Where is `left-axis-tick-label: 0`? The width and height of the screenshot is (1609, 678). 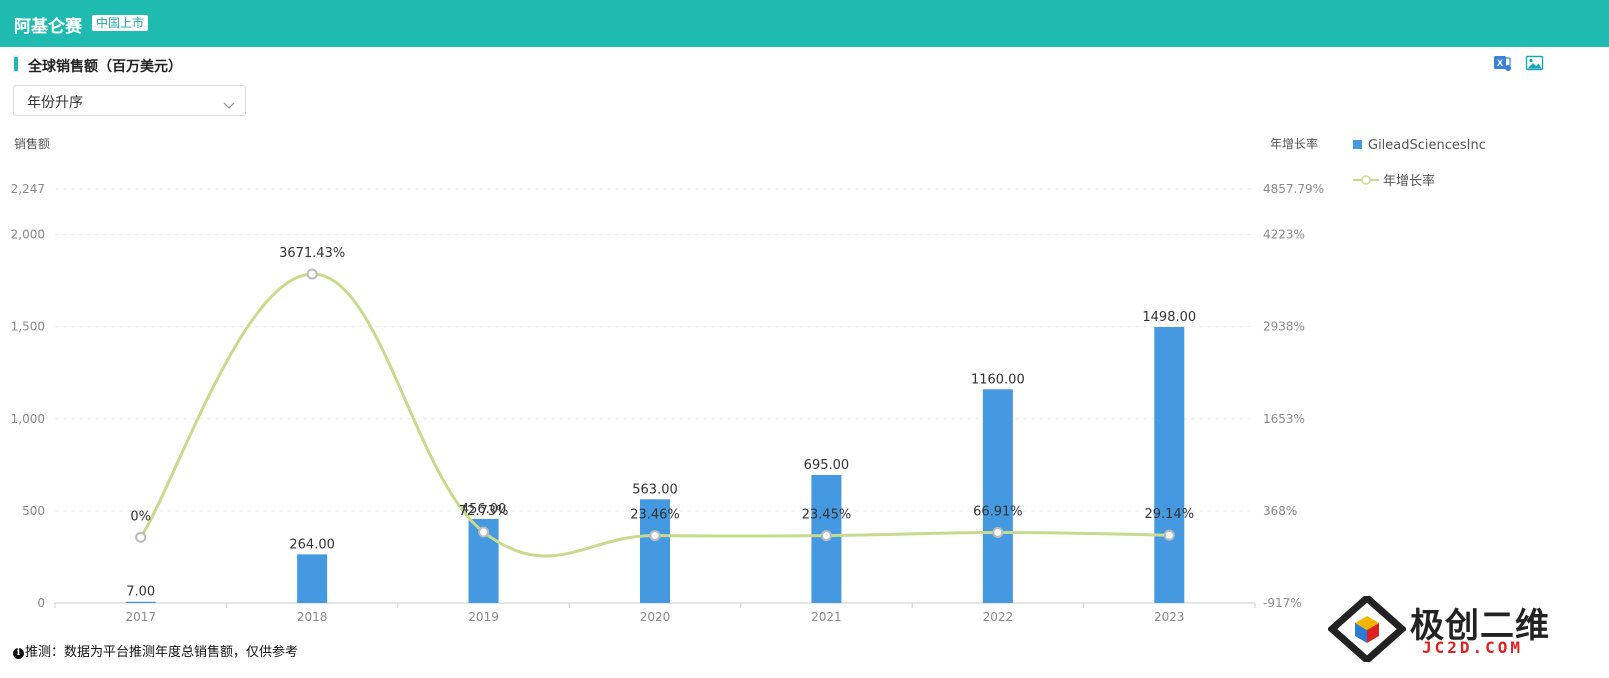 left-axis-tick-label: 0 is located at coordinates (41, 603).